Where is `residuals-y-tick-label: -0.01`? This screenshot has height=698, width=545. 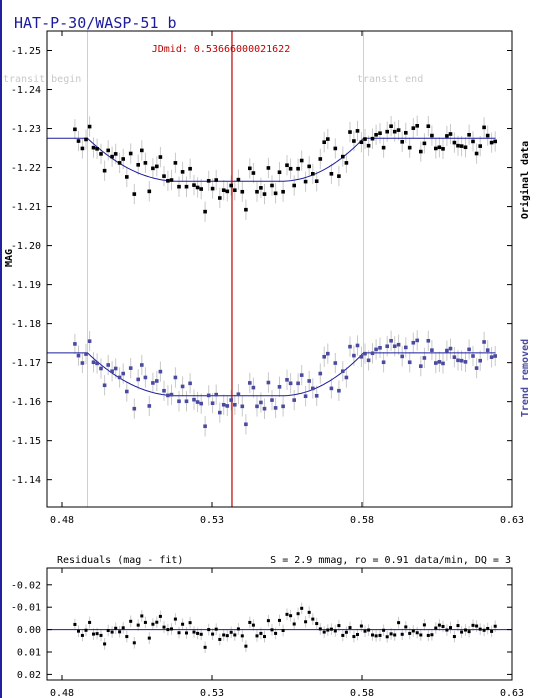 residuals-y-tick-label: -0.01 is located at coordinates (26, 608).